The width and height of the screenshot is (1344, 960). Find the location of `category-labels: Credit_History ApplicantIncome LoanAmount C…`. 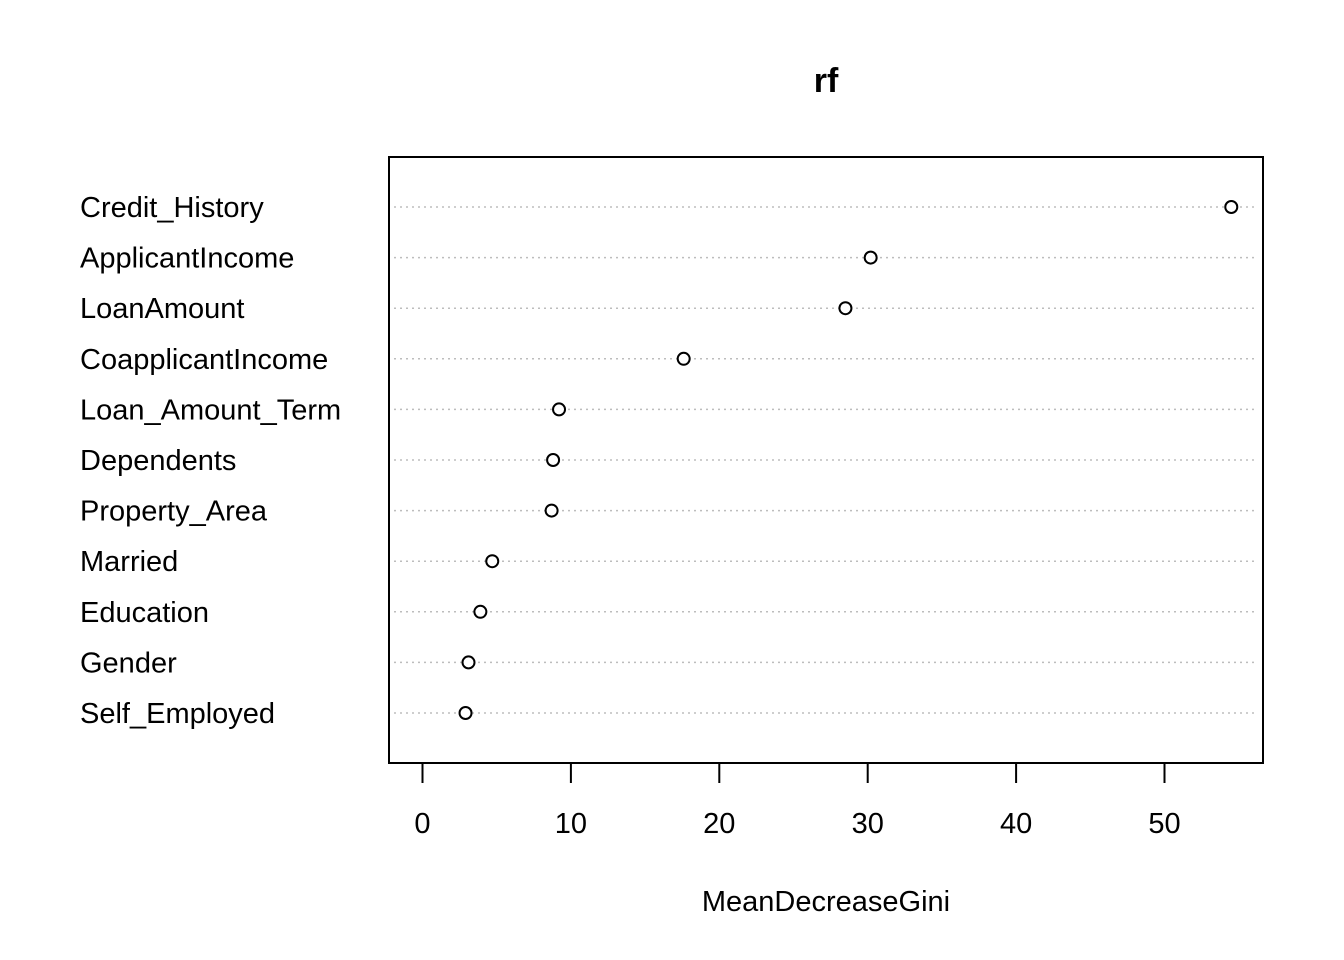

category-labels: Credit_History ApplicantIncome LoanAmount C… is located at coordinates (210, 461).